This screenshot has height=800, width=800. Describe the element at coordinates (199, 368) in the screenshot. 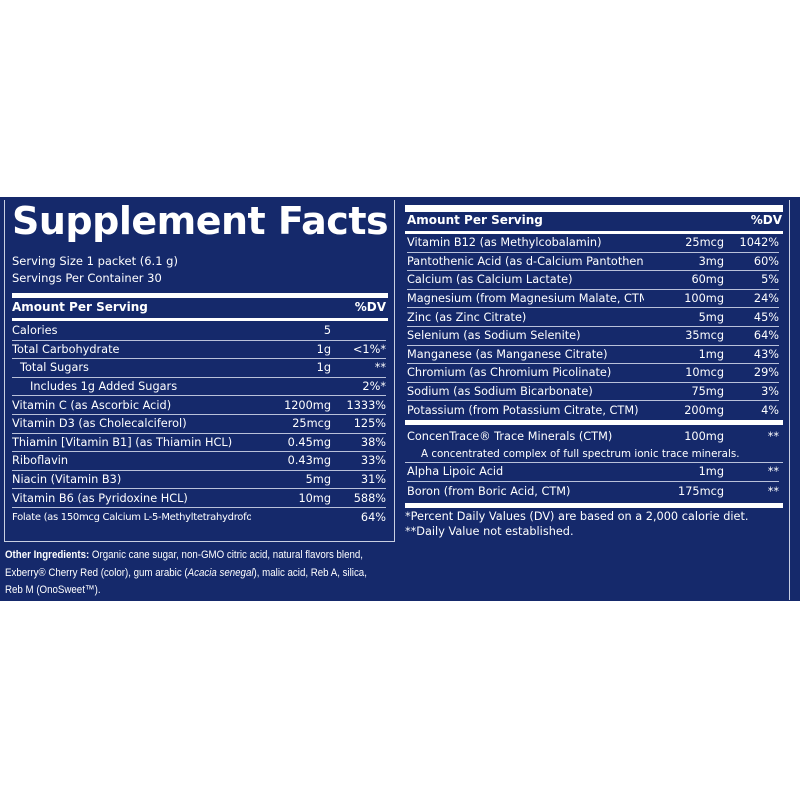

I see `nutrient-row: Total Sugars 1g **` at that location.